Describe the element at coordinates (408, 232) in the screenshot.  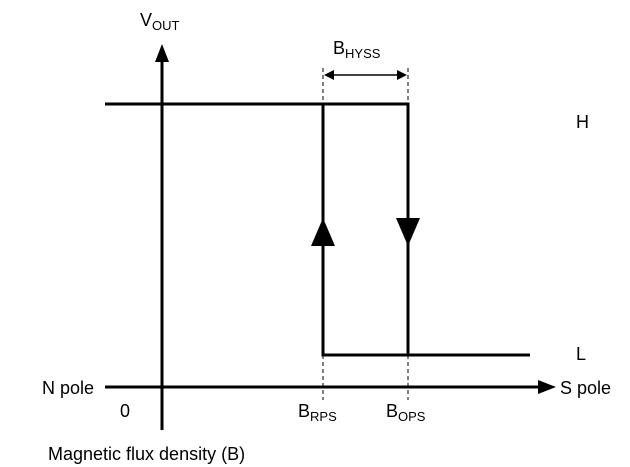
I see `down-arrow` at that location.